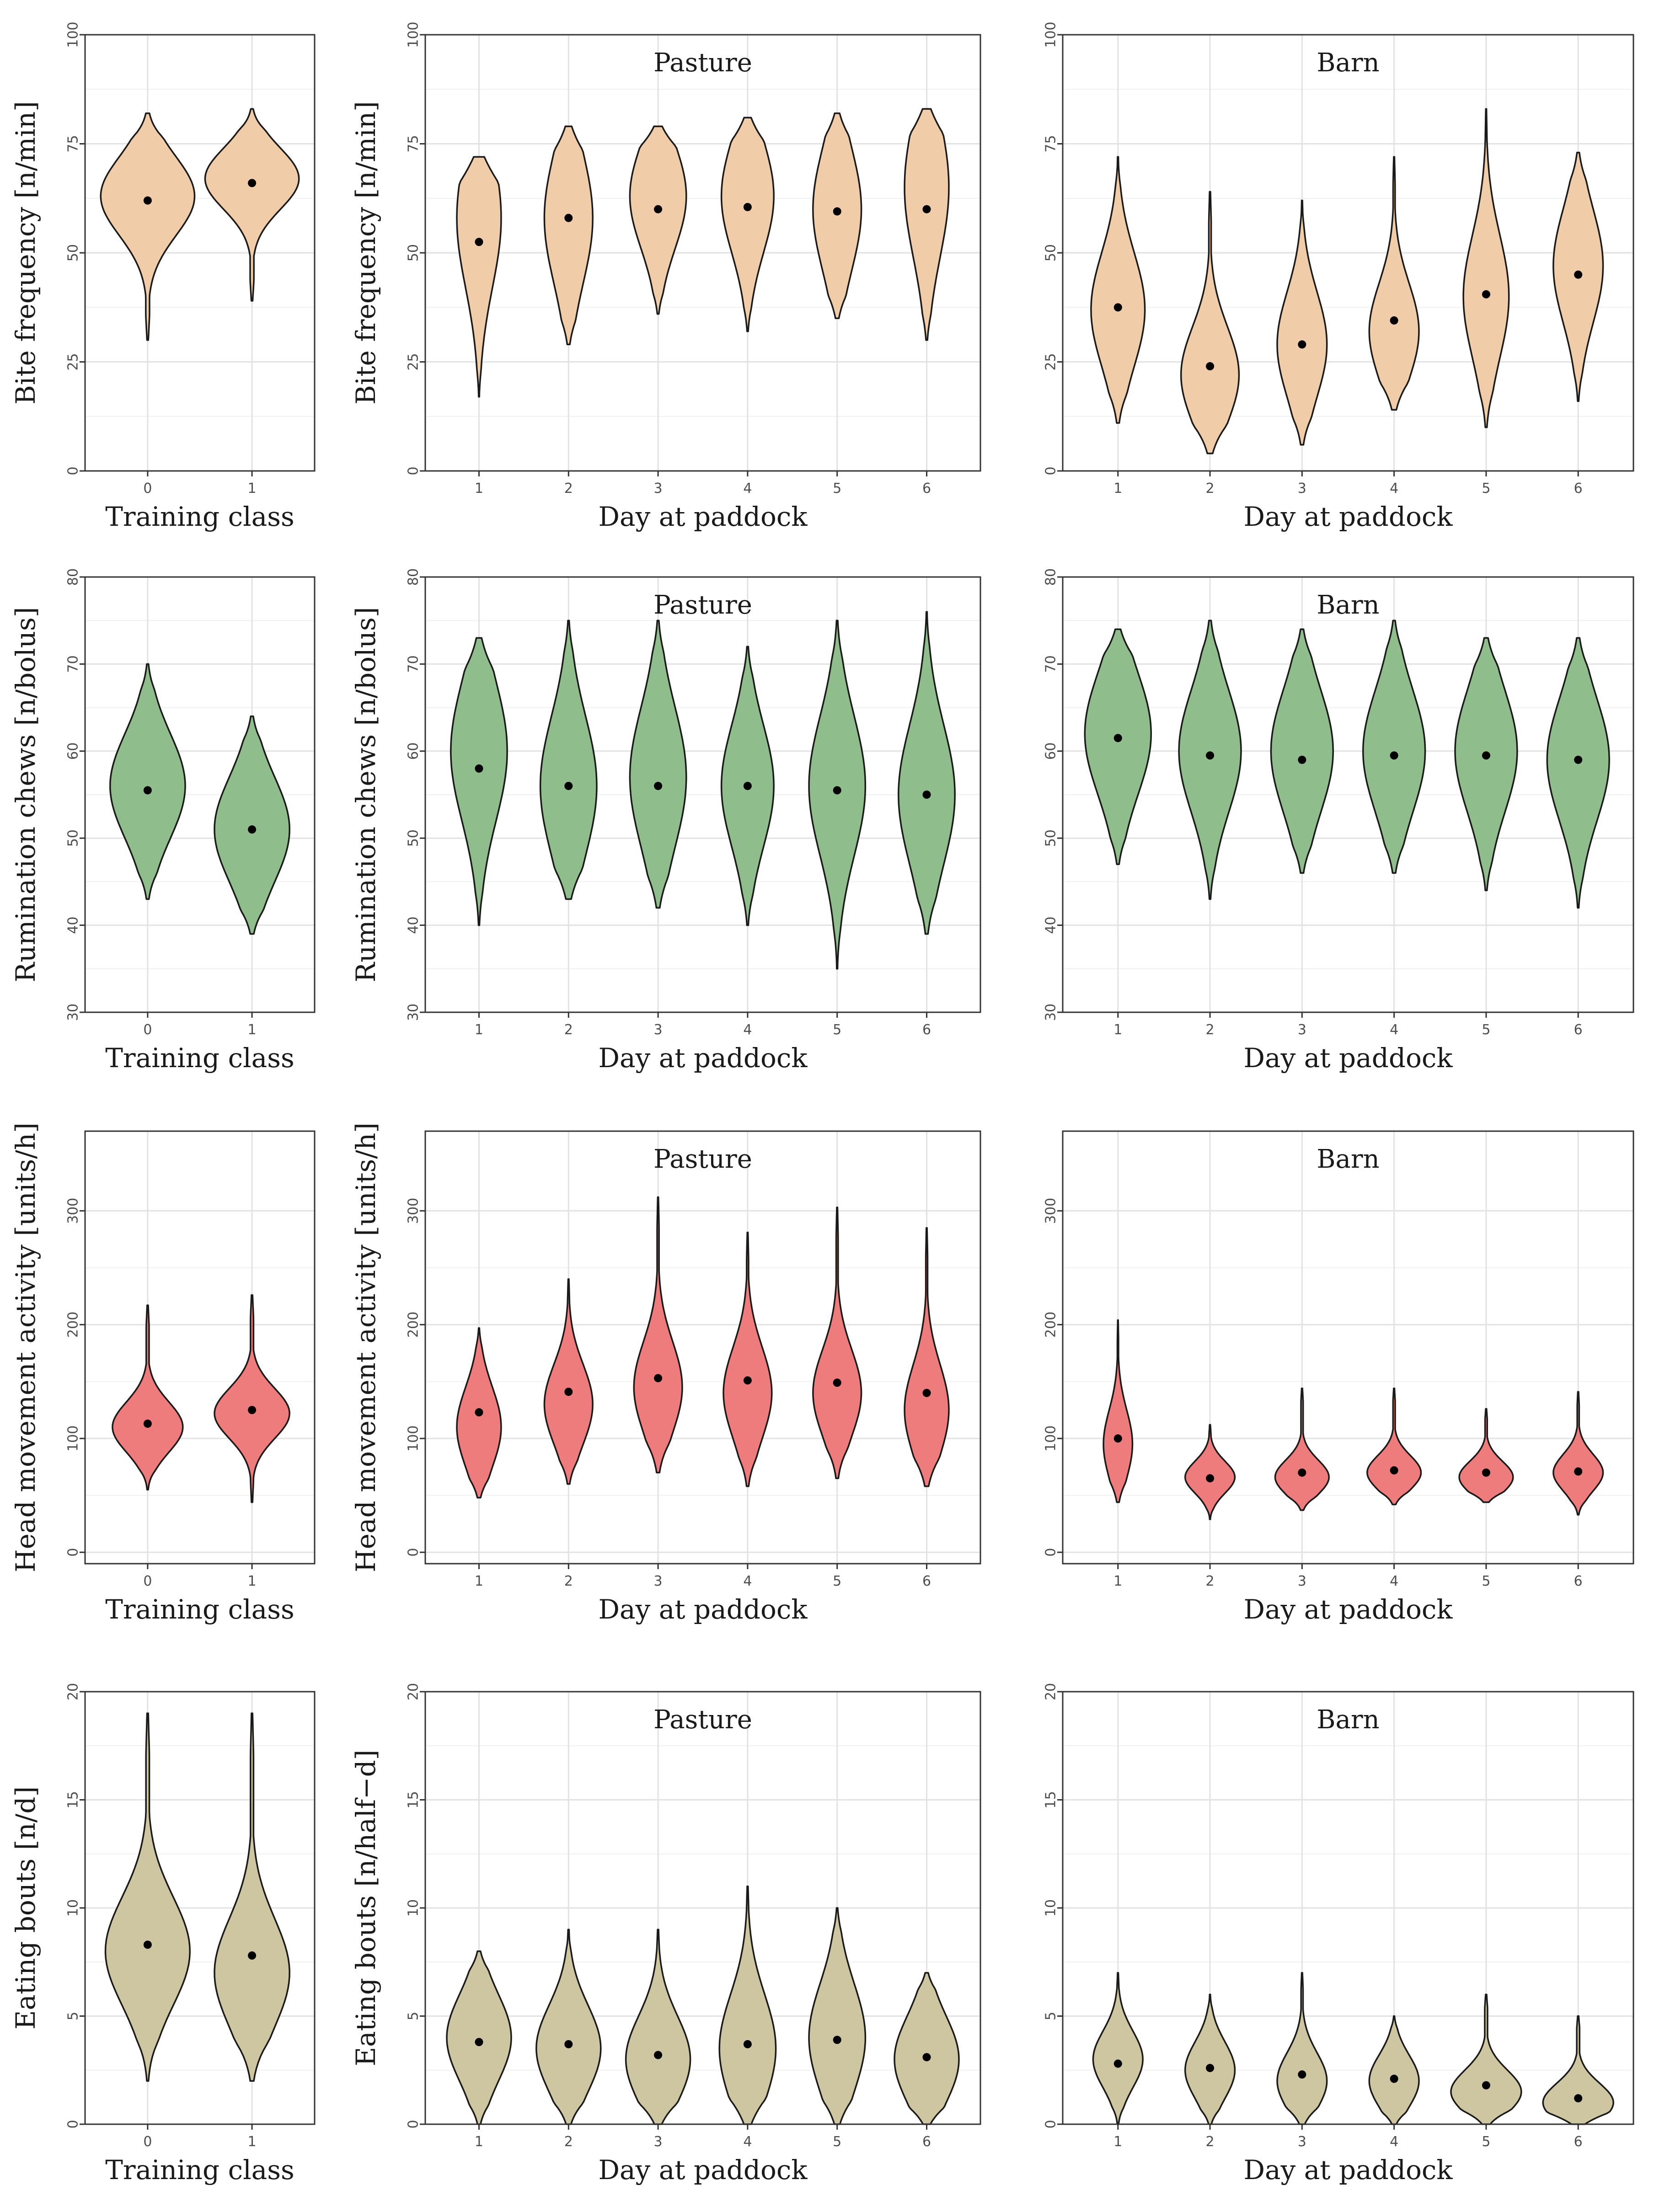 The height and width of the screenshot is (2212, 1670). What do you see at coordinates (1338, 276) in the screenshot?
I see `panel-r1-c3: 0 25 50 75 100 1 2 3 4 5 6 Barn Day at paddock` at bounding box center [1338, 276].